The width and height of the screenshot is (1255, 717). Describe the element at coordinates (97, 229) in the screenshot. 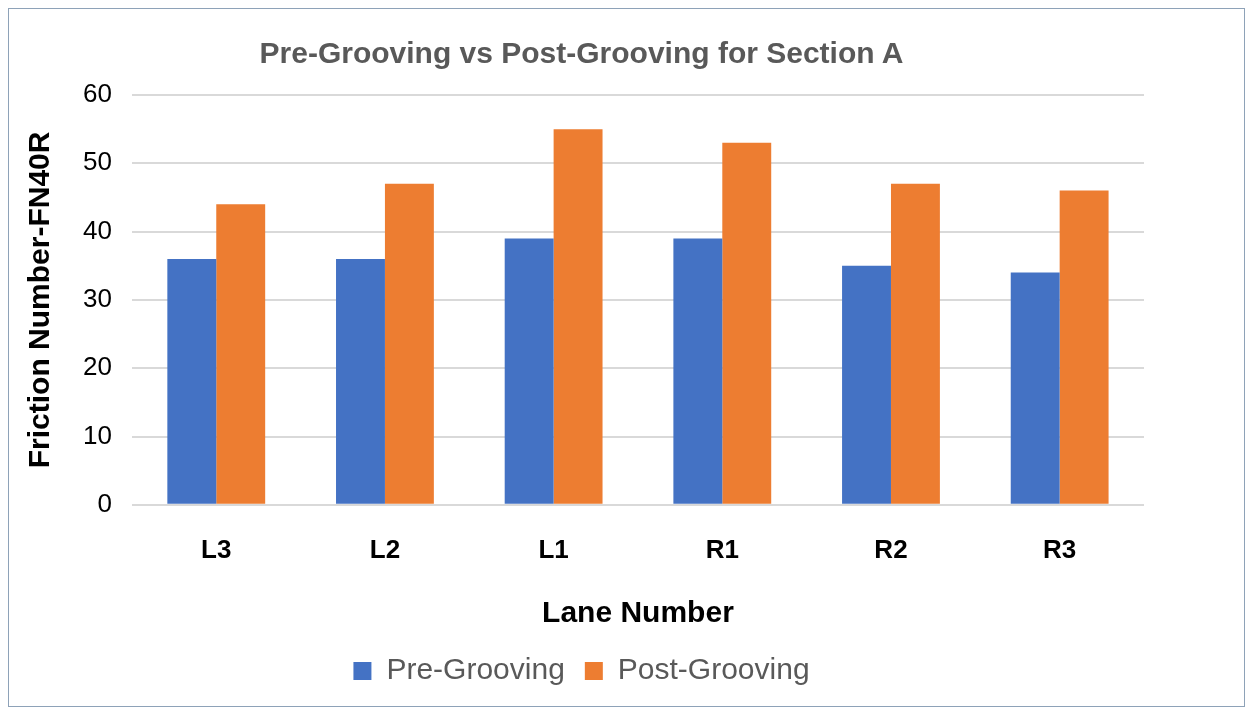

I see `y-tick-label: 40` at that location.